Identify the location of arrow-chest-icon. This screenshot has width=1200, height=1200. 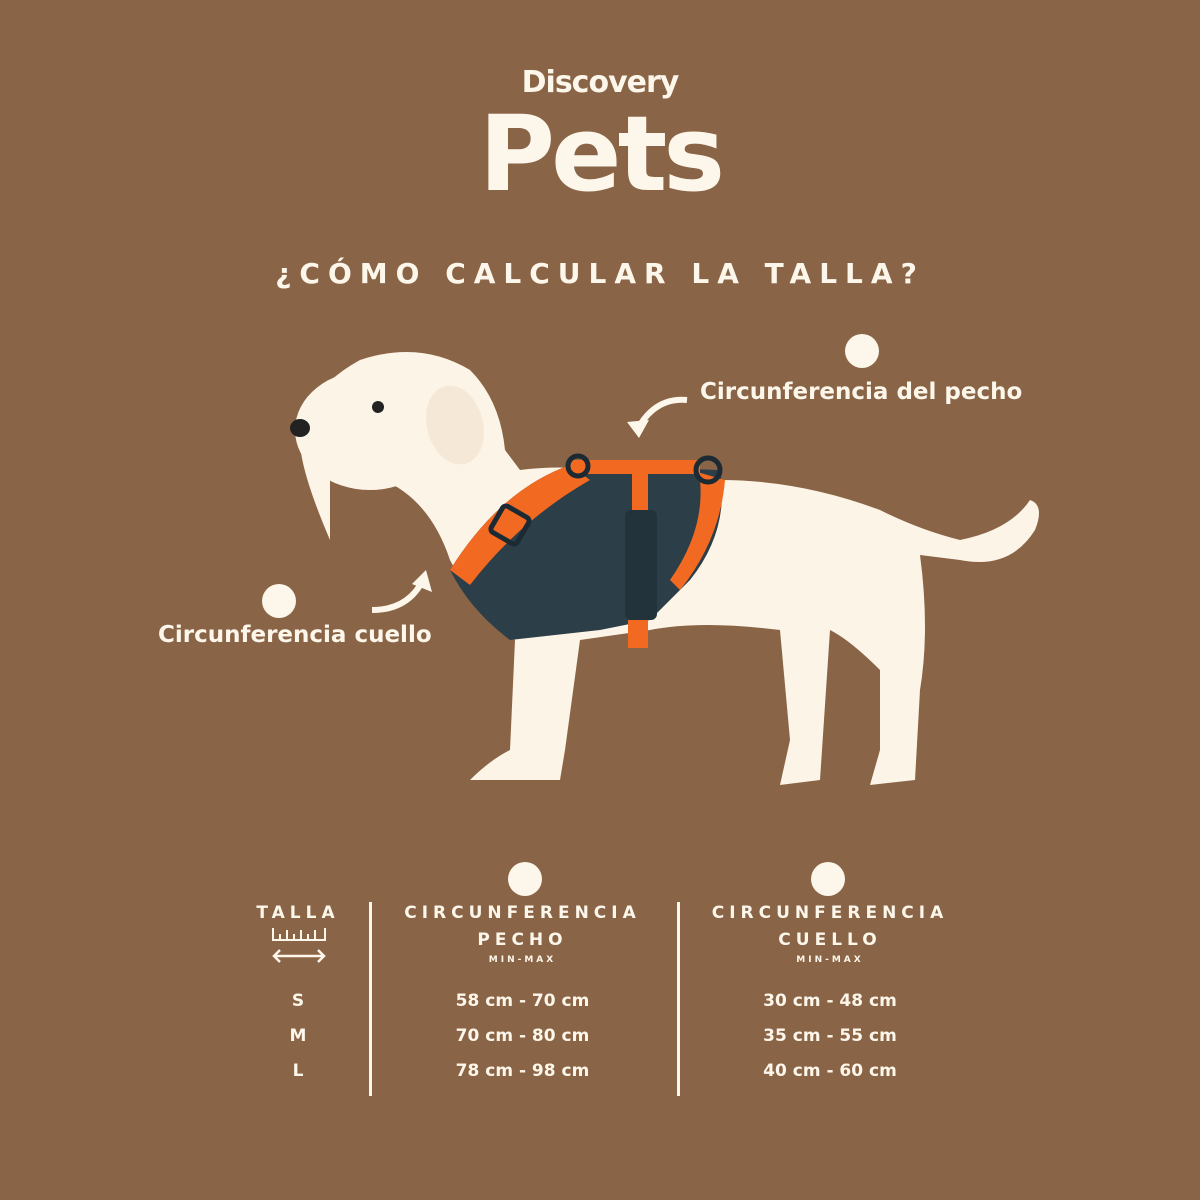
(657, 417).